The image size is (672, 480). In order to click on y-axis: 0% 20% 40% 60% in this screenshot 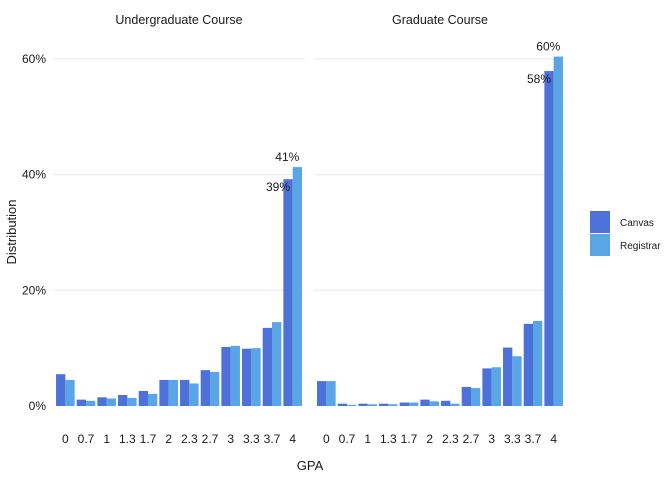, I will do `click(34, 232)`.